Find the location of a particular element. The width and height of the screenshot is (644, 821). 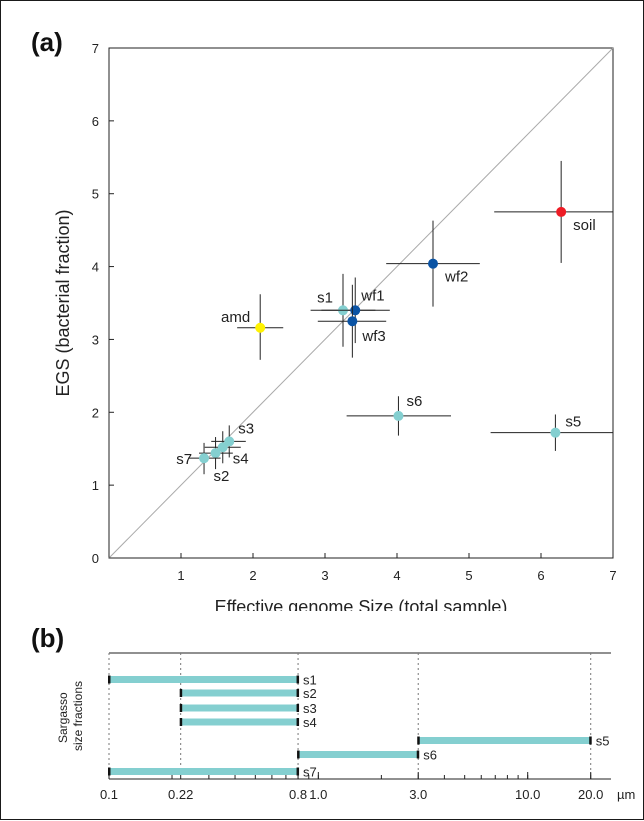

point-label-s3: s3 is located at coordinates (246, 428).